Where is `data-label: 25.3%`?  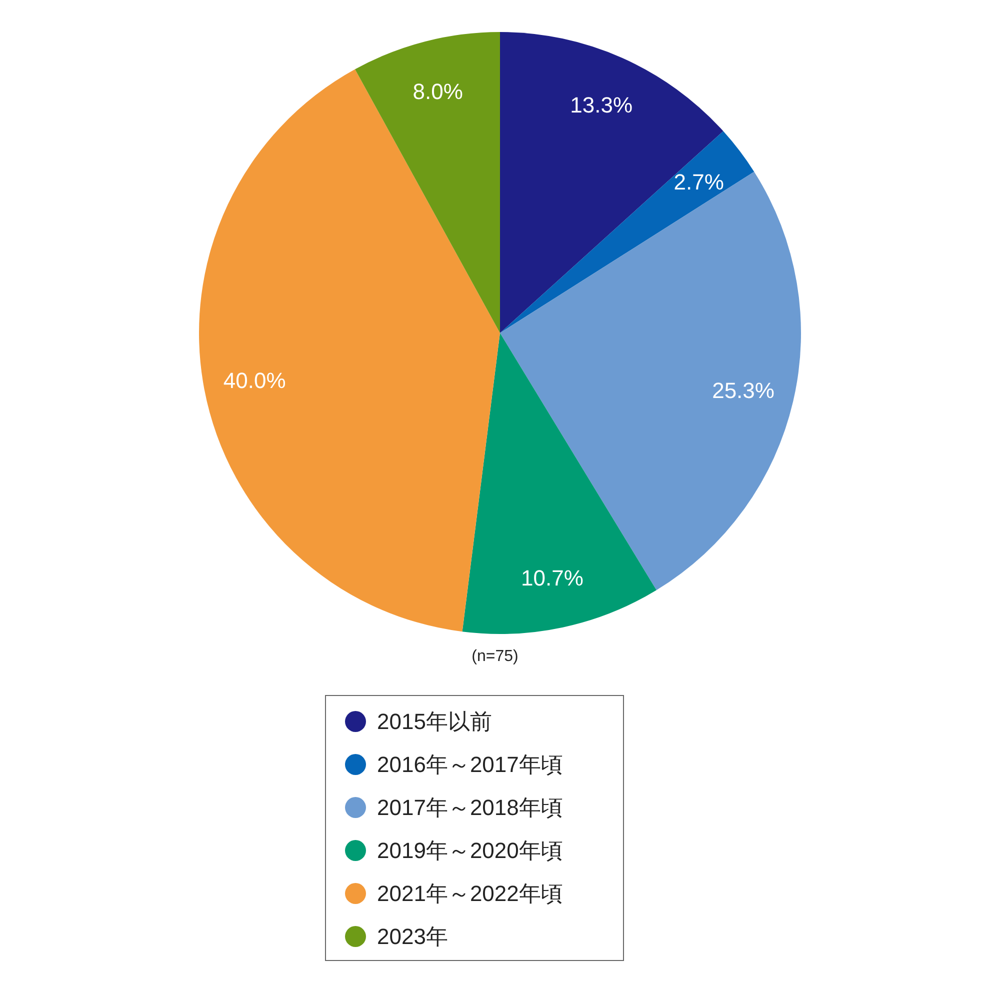 data-label: 25.3% is located at coordinates (743, 389).